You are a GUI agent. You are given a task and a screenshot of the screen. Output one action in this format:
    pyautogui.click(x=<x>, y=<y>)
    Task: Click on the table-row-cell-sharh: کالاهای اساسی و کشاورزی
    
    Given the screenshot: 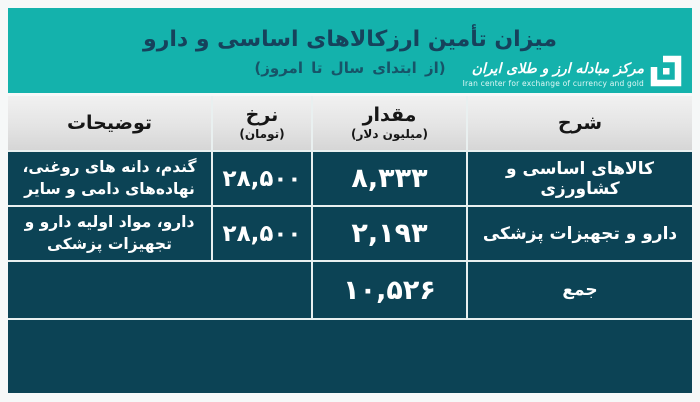 What is the action you would take?
    pyautogui.click(x=580, y=178)
    